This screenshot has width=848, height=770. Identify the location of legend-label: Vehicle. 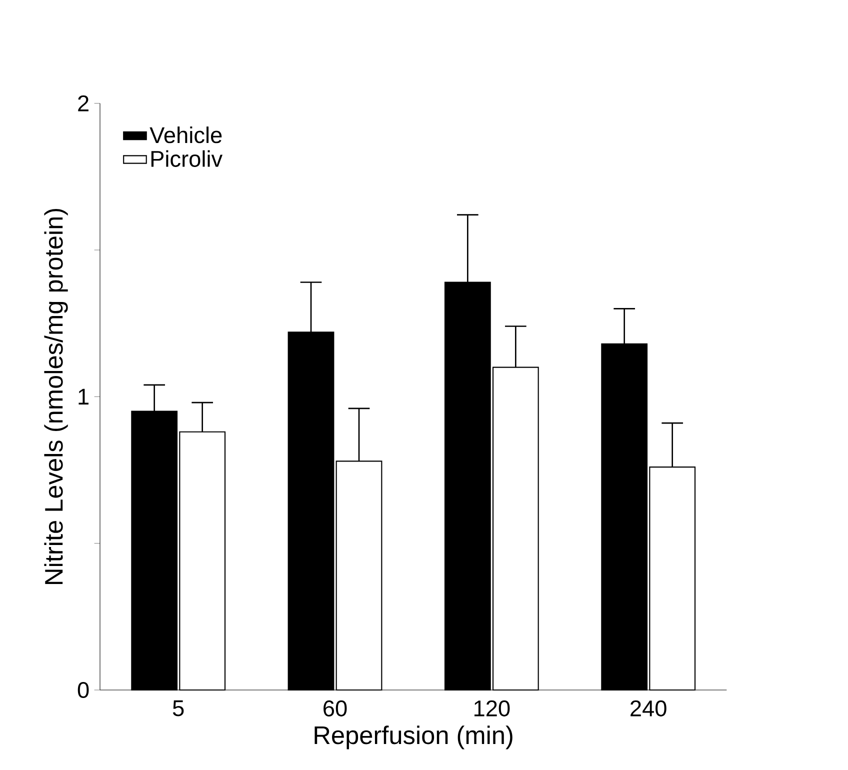
(186, 135).